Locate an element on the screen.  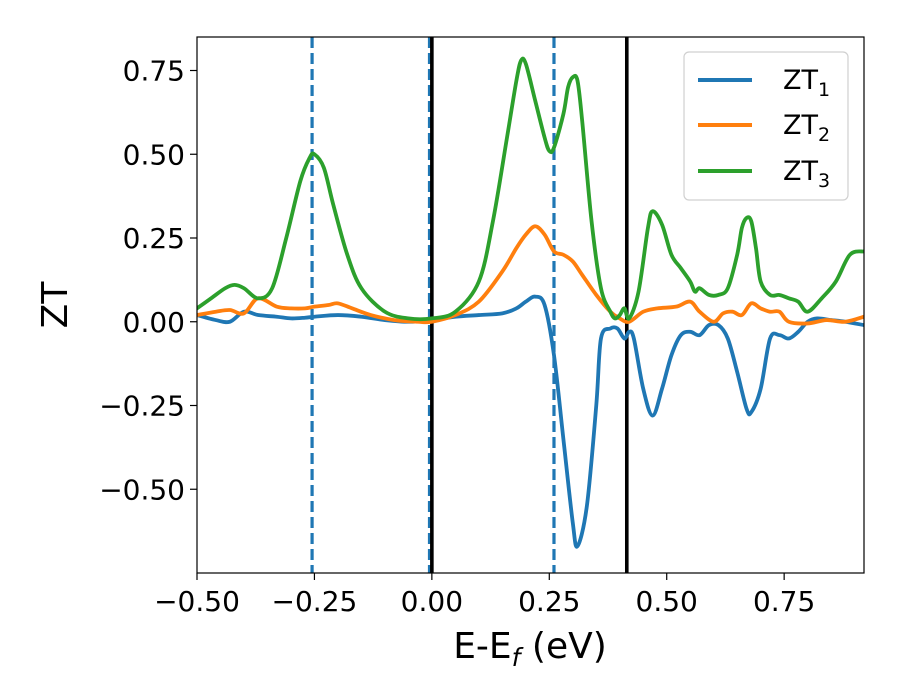
legend-label-zt1-main: ZT is located at coordinates (800, 80).